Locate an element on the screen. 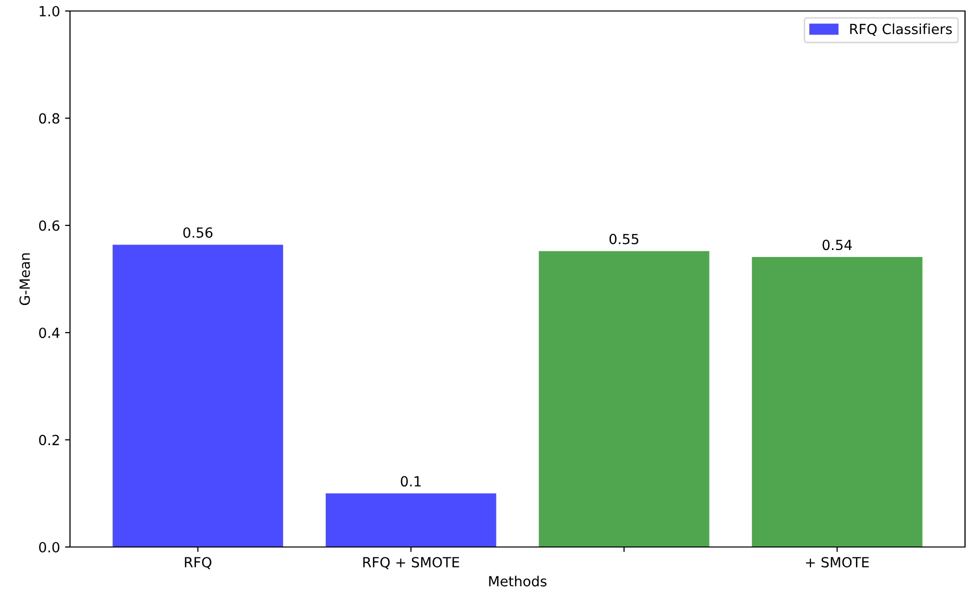 The image size is (966, 601). x-tick-label: RFQ is located at coordinates (198, 563).